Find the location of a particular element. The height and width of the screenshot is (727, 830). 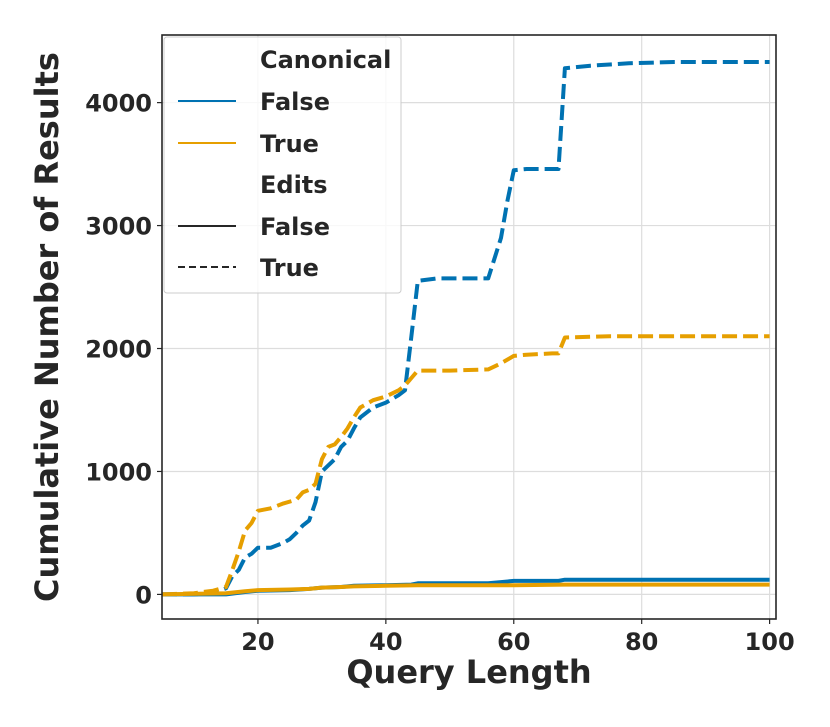

legend-label-canonical-false: False is located at coordinates (295, 102).